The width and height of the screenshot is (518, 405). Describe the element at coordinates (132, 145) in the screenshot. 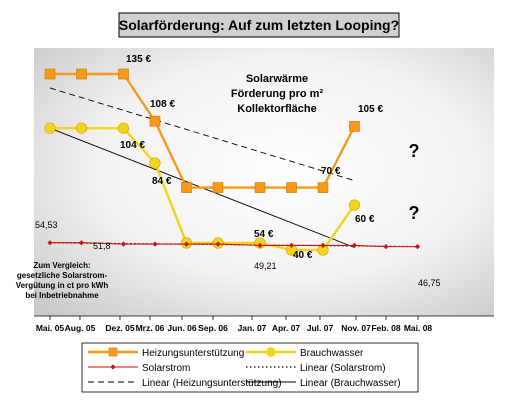

I see `data-label-4: 104 €` at that location.